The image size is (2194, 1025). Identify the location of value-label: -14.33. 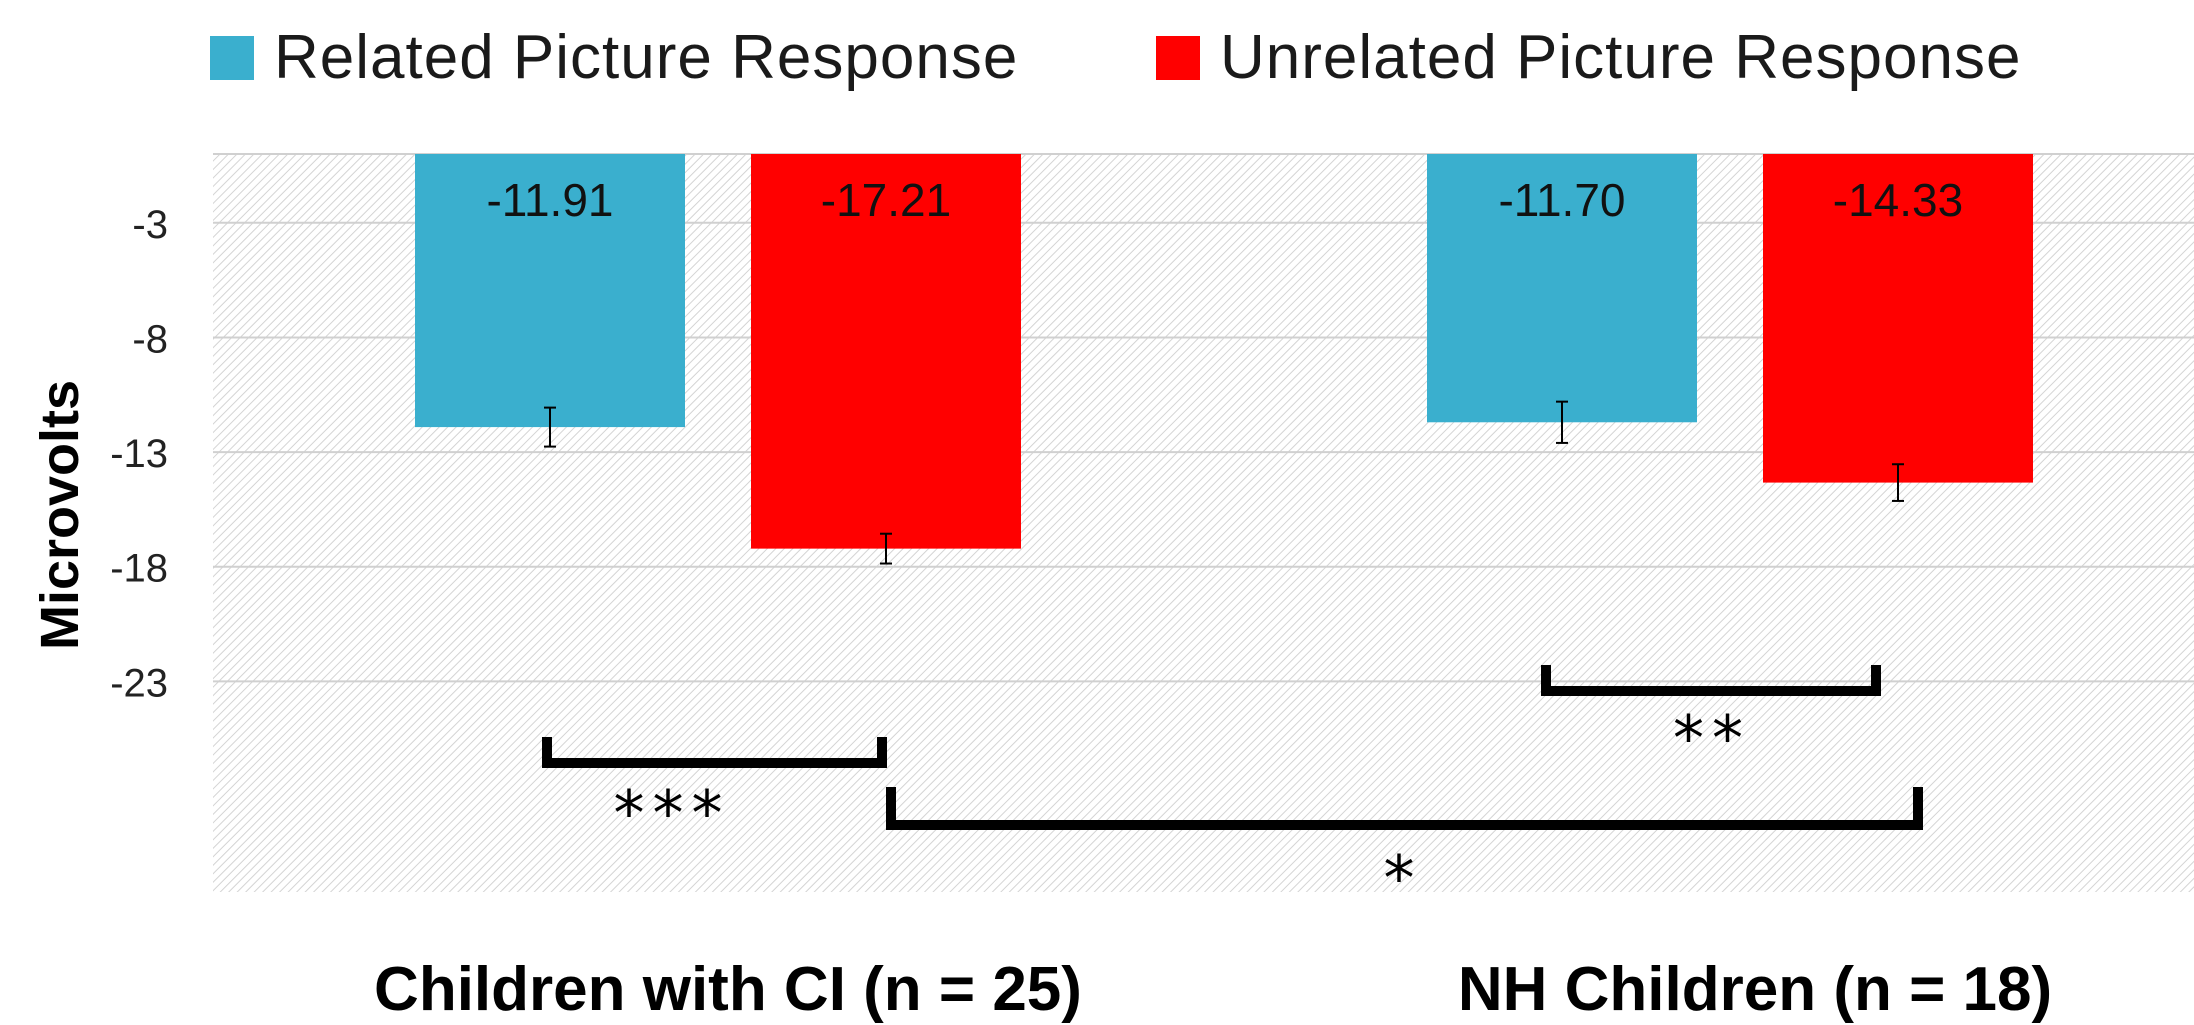
(1898, 200).